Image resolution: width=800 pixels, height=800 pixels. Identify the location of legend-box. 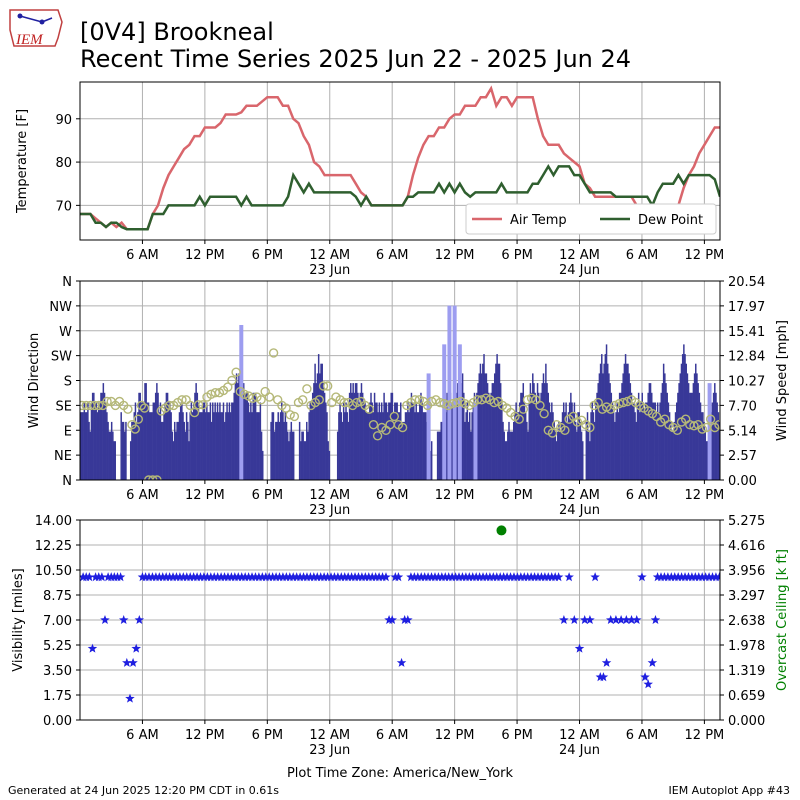
(591, 219).